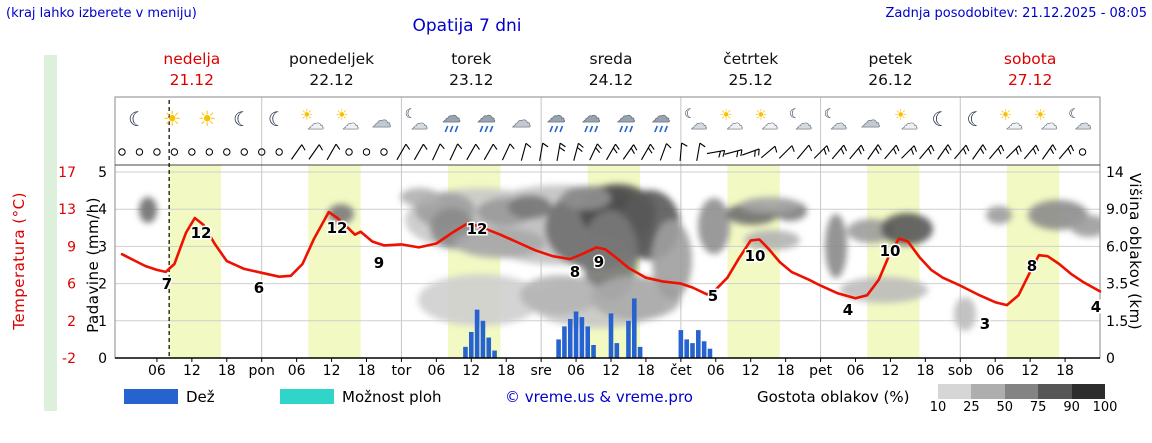  I want to click on left-strip, so click(50, 233).